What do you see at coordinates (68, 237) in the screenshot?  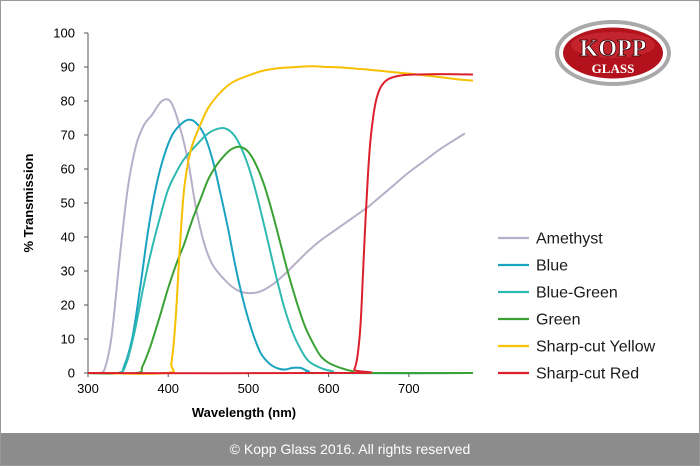 I see `y-tick-label: 40` at bounding box center [68, 237].